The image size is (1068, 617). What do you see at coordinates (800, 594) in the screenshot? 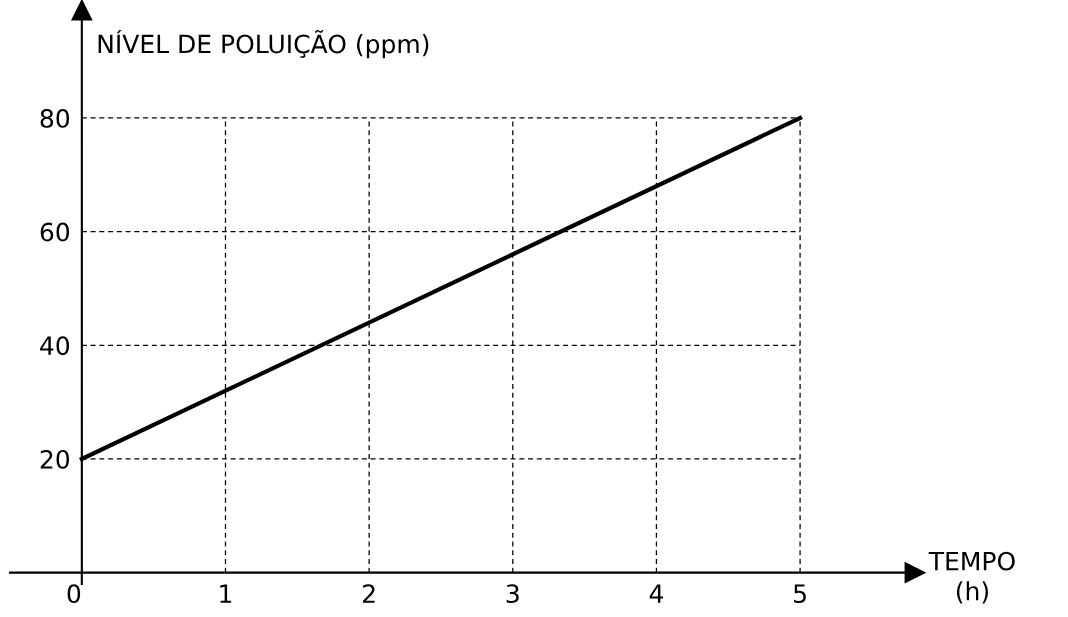
I see `x-tick-label: 5` at bounding box center [800, 594].